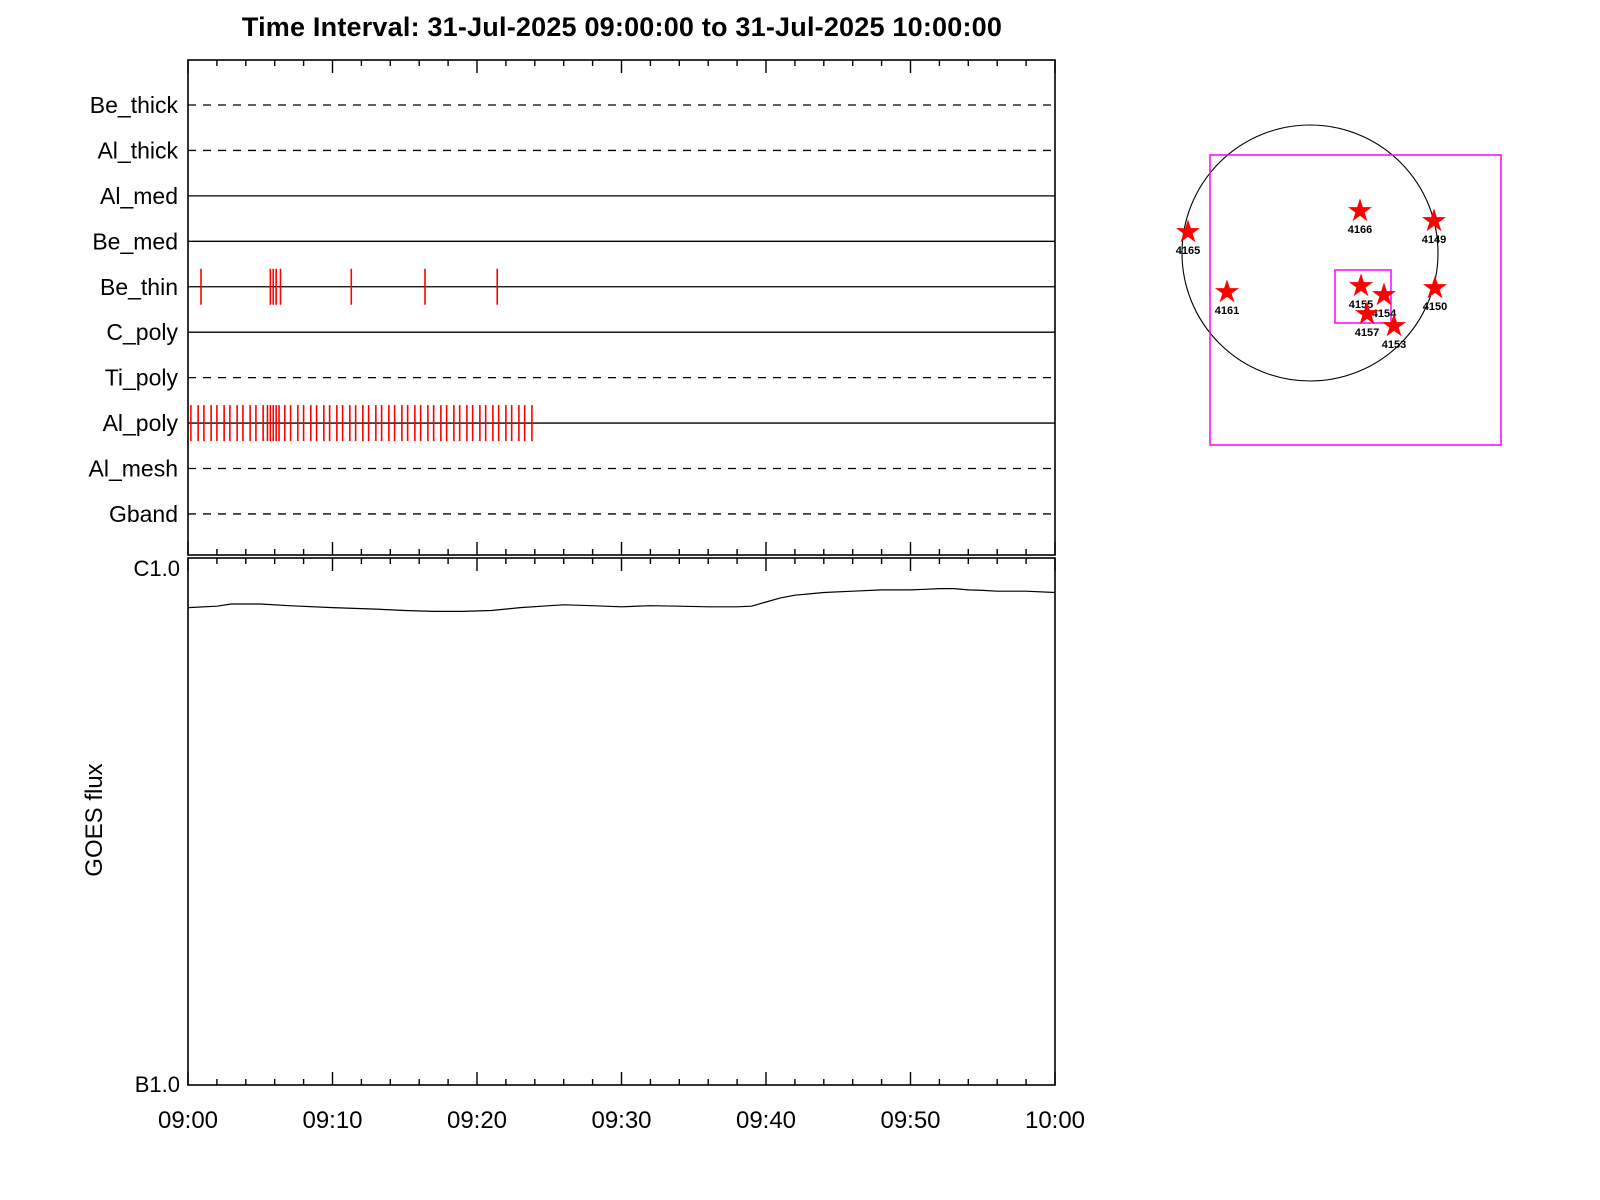 Image resolution: width=1600 pixels, height=1200 pixels. Describe the element at coordinates (137, 150) in the screenshot. I see `filter-row-label: Al_thick` at that location.